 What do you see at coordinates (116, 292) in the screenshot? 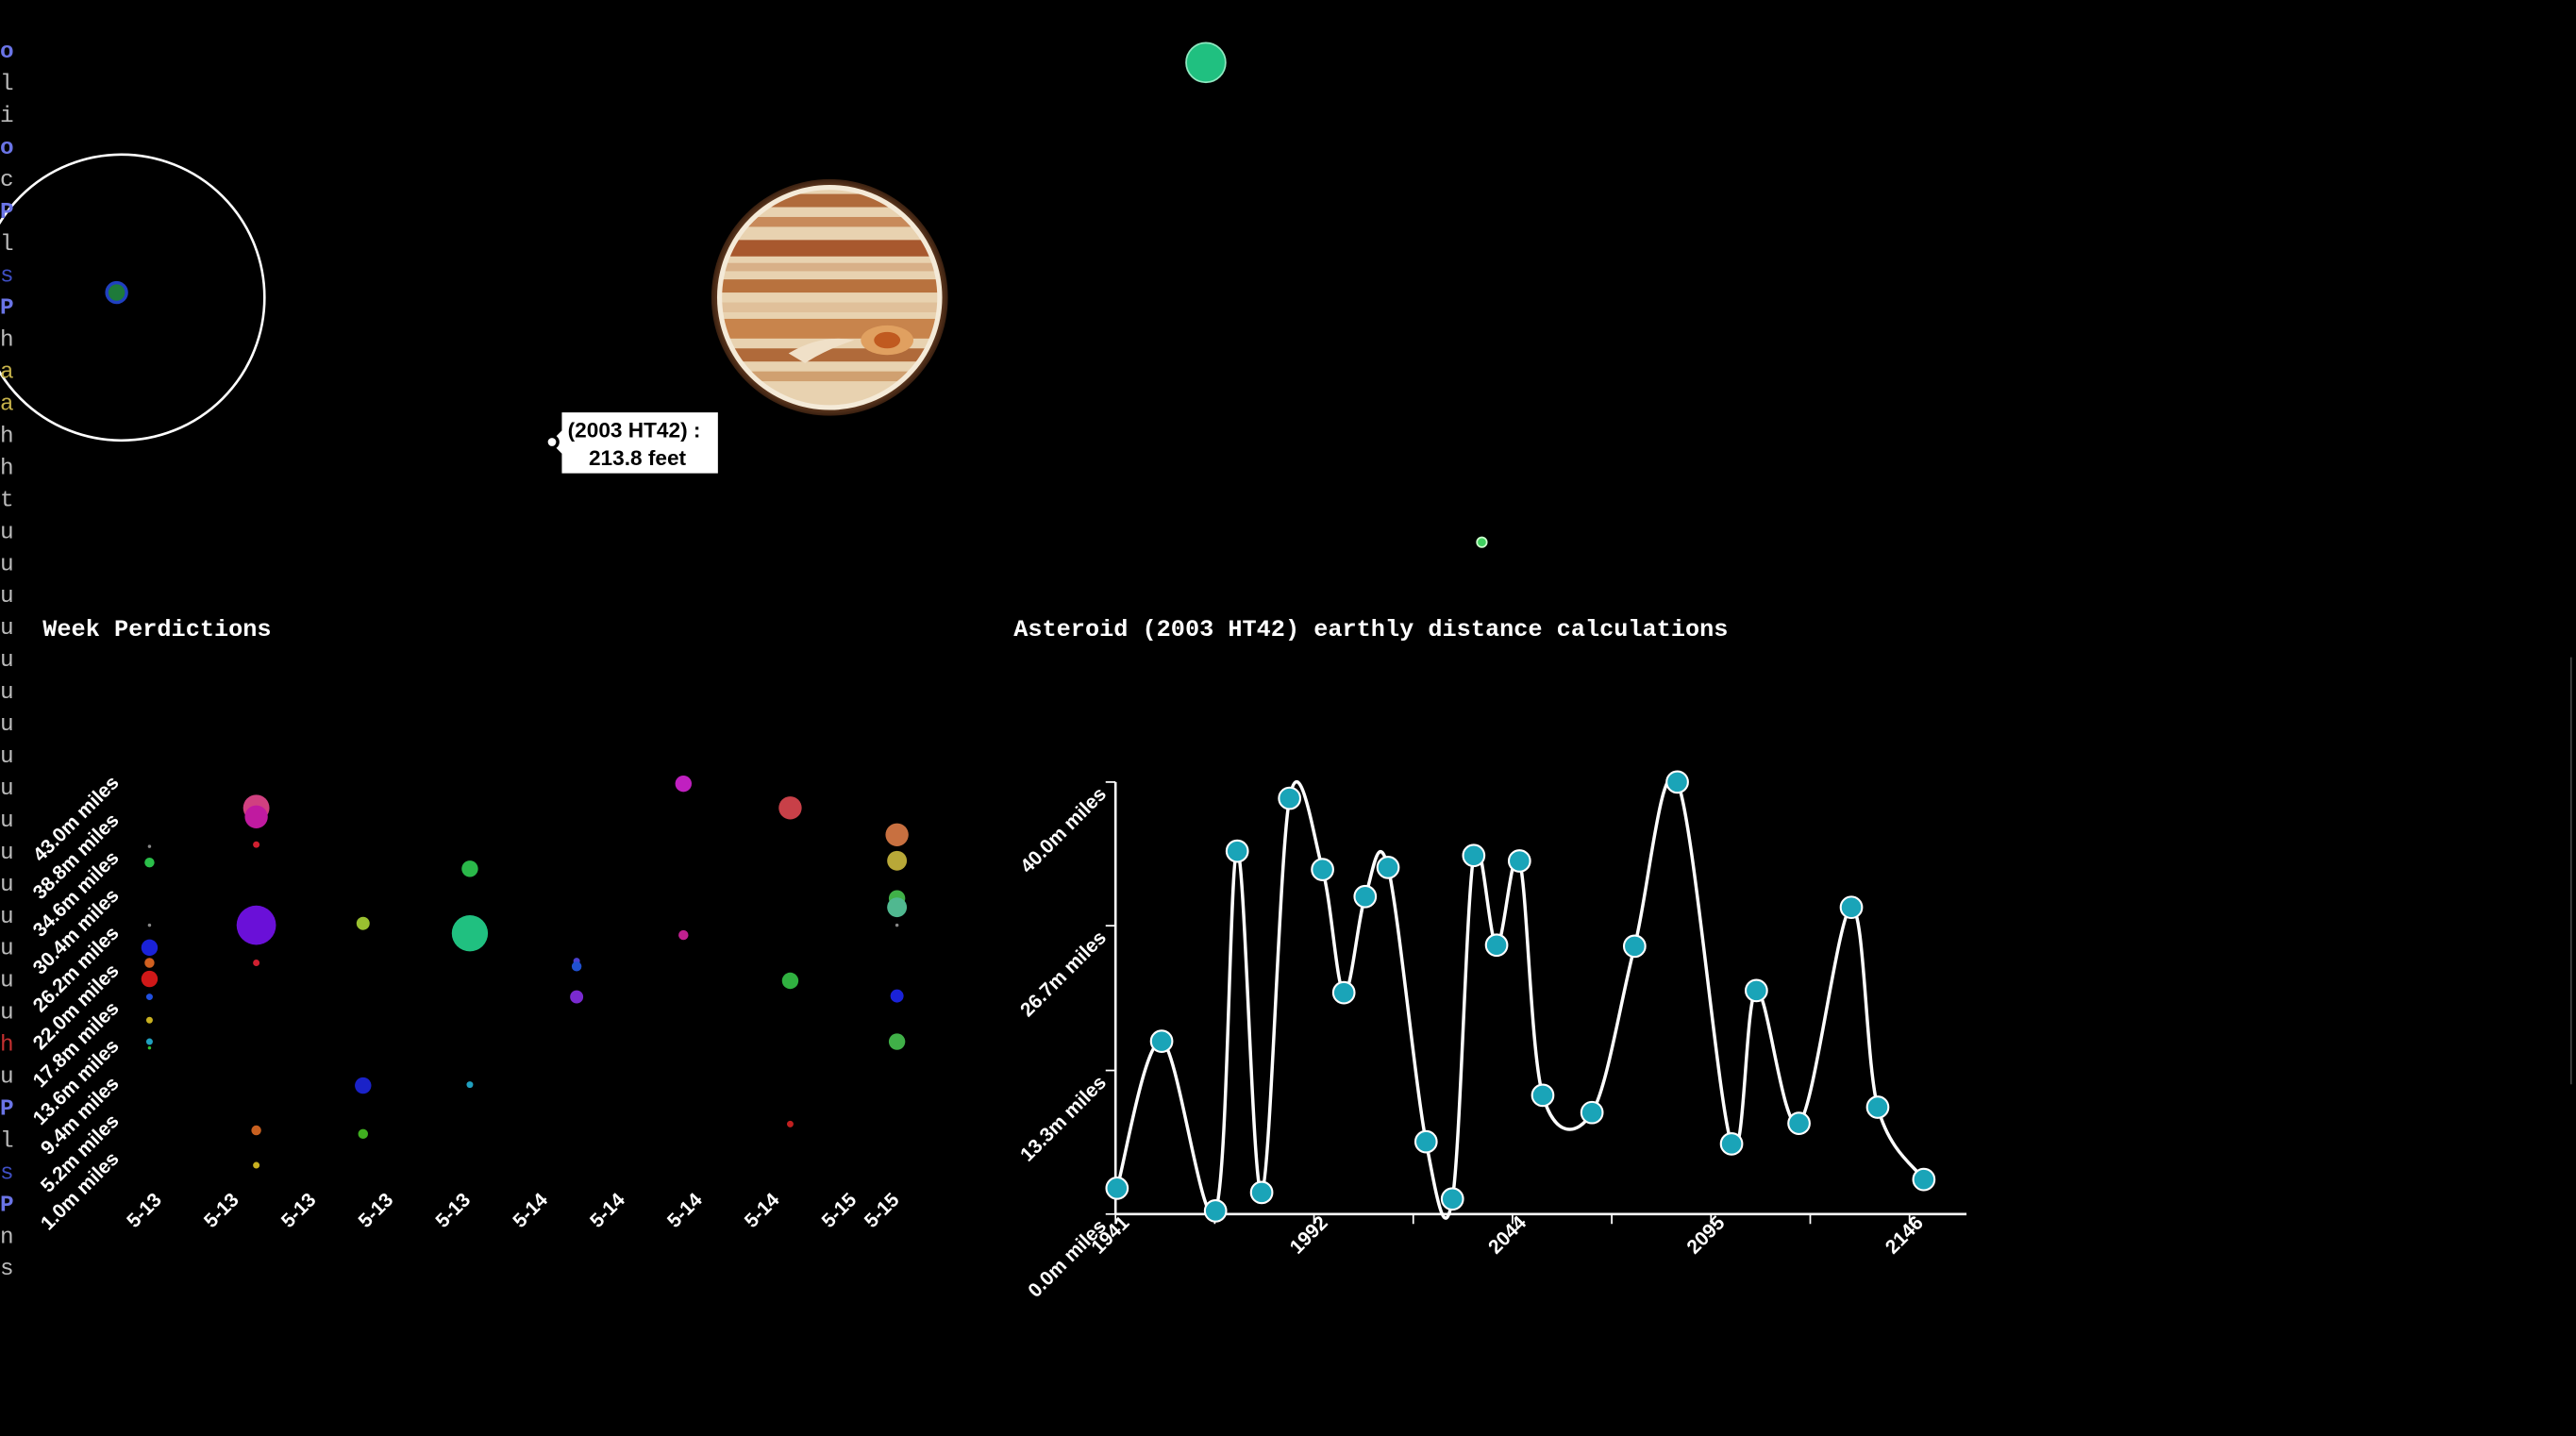
I see `earth` at bounding box center [116, 292].